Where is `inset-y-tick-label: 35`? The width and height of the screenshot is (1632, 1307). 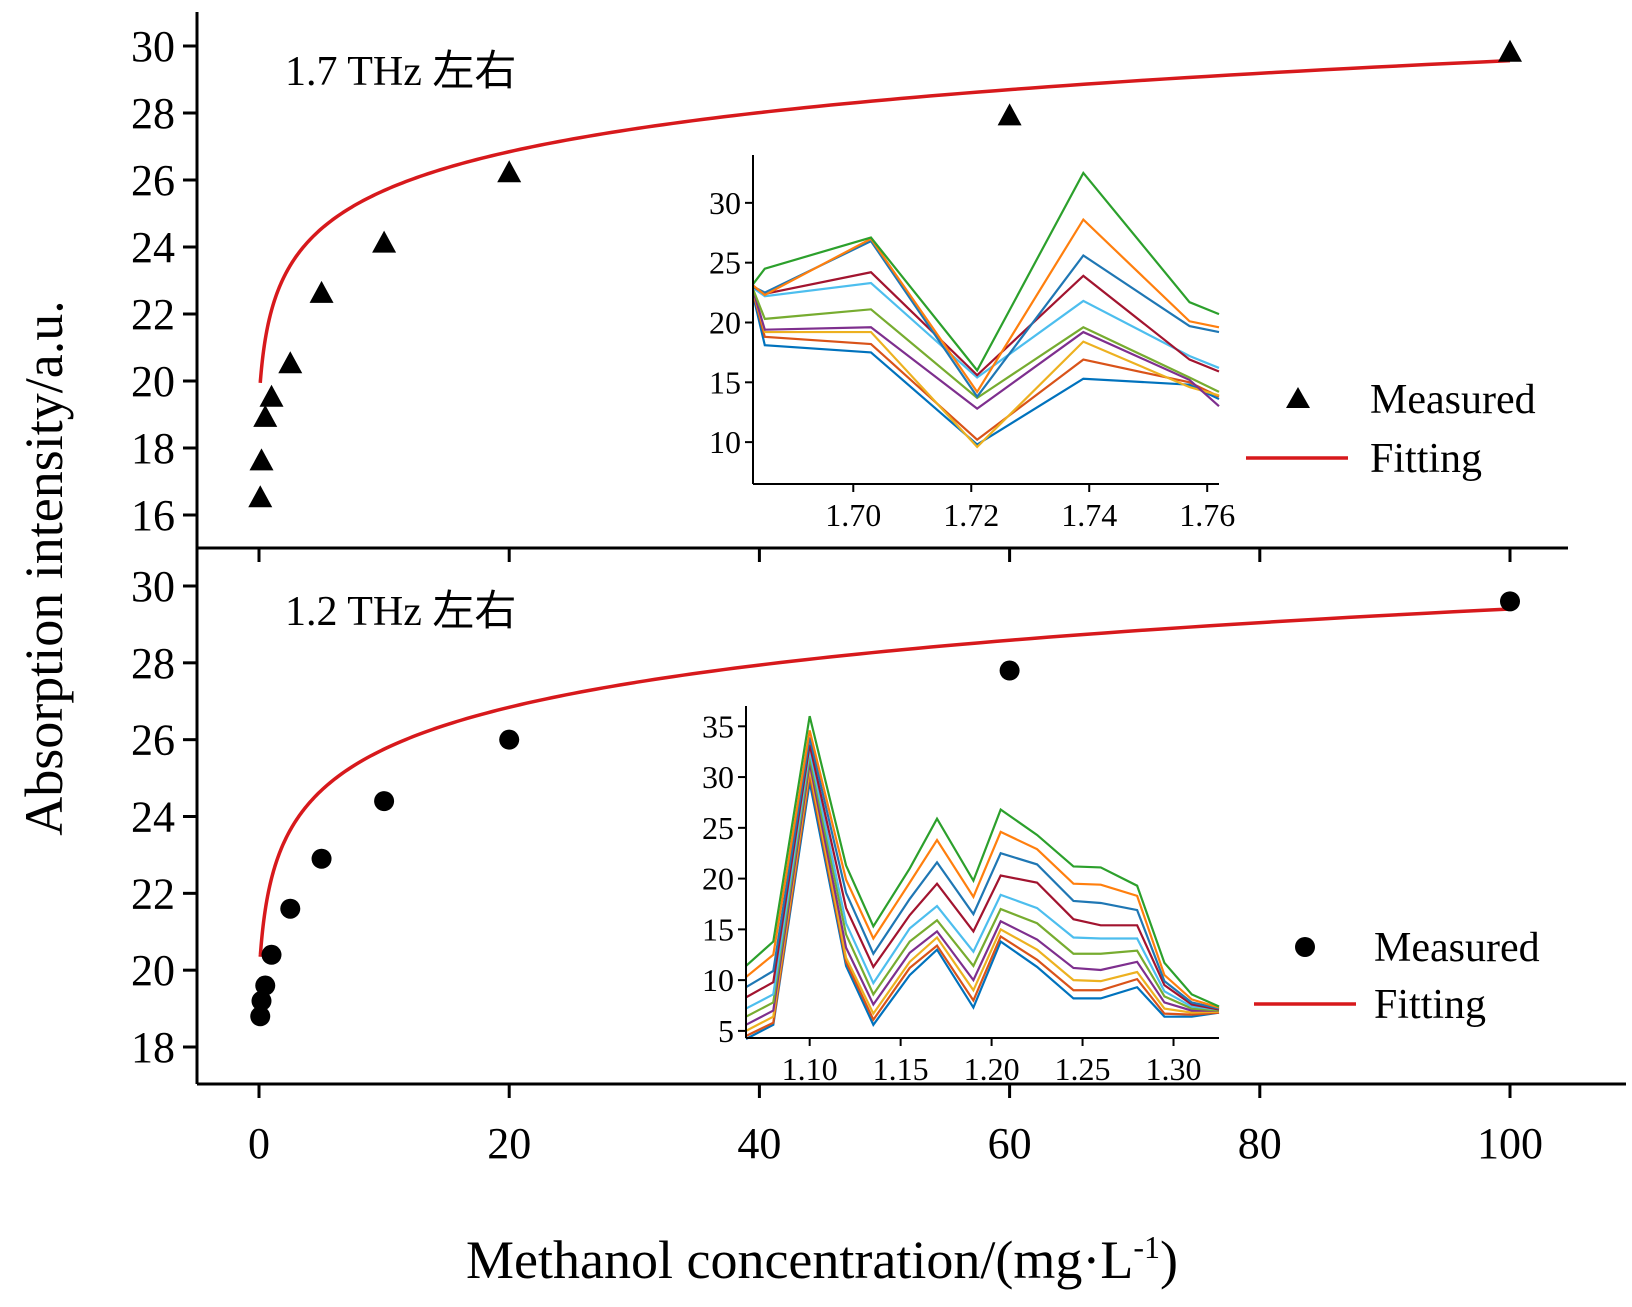 inset-y-tick-label: 35 is located at coordinates (718, 726).